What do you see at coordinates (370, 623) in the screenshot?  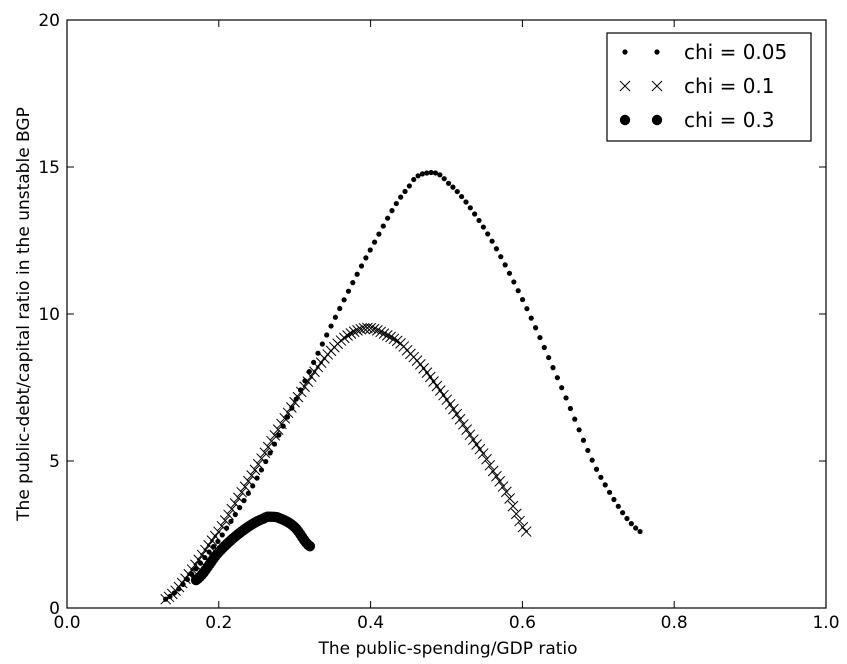 I see `x-tick-label: 0.4` at bounding box center [370, 623].